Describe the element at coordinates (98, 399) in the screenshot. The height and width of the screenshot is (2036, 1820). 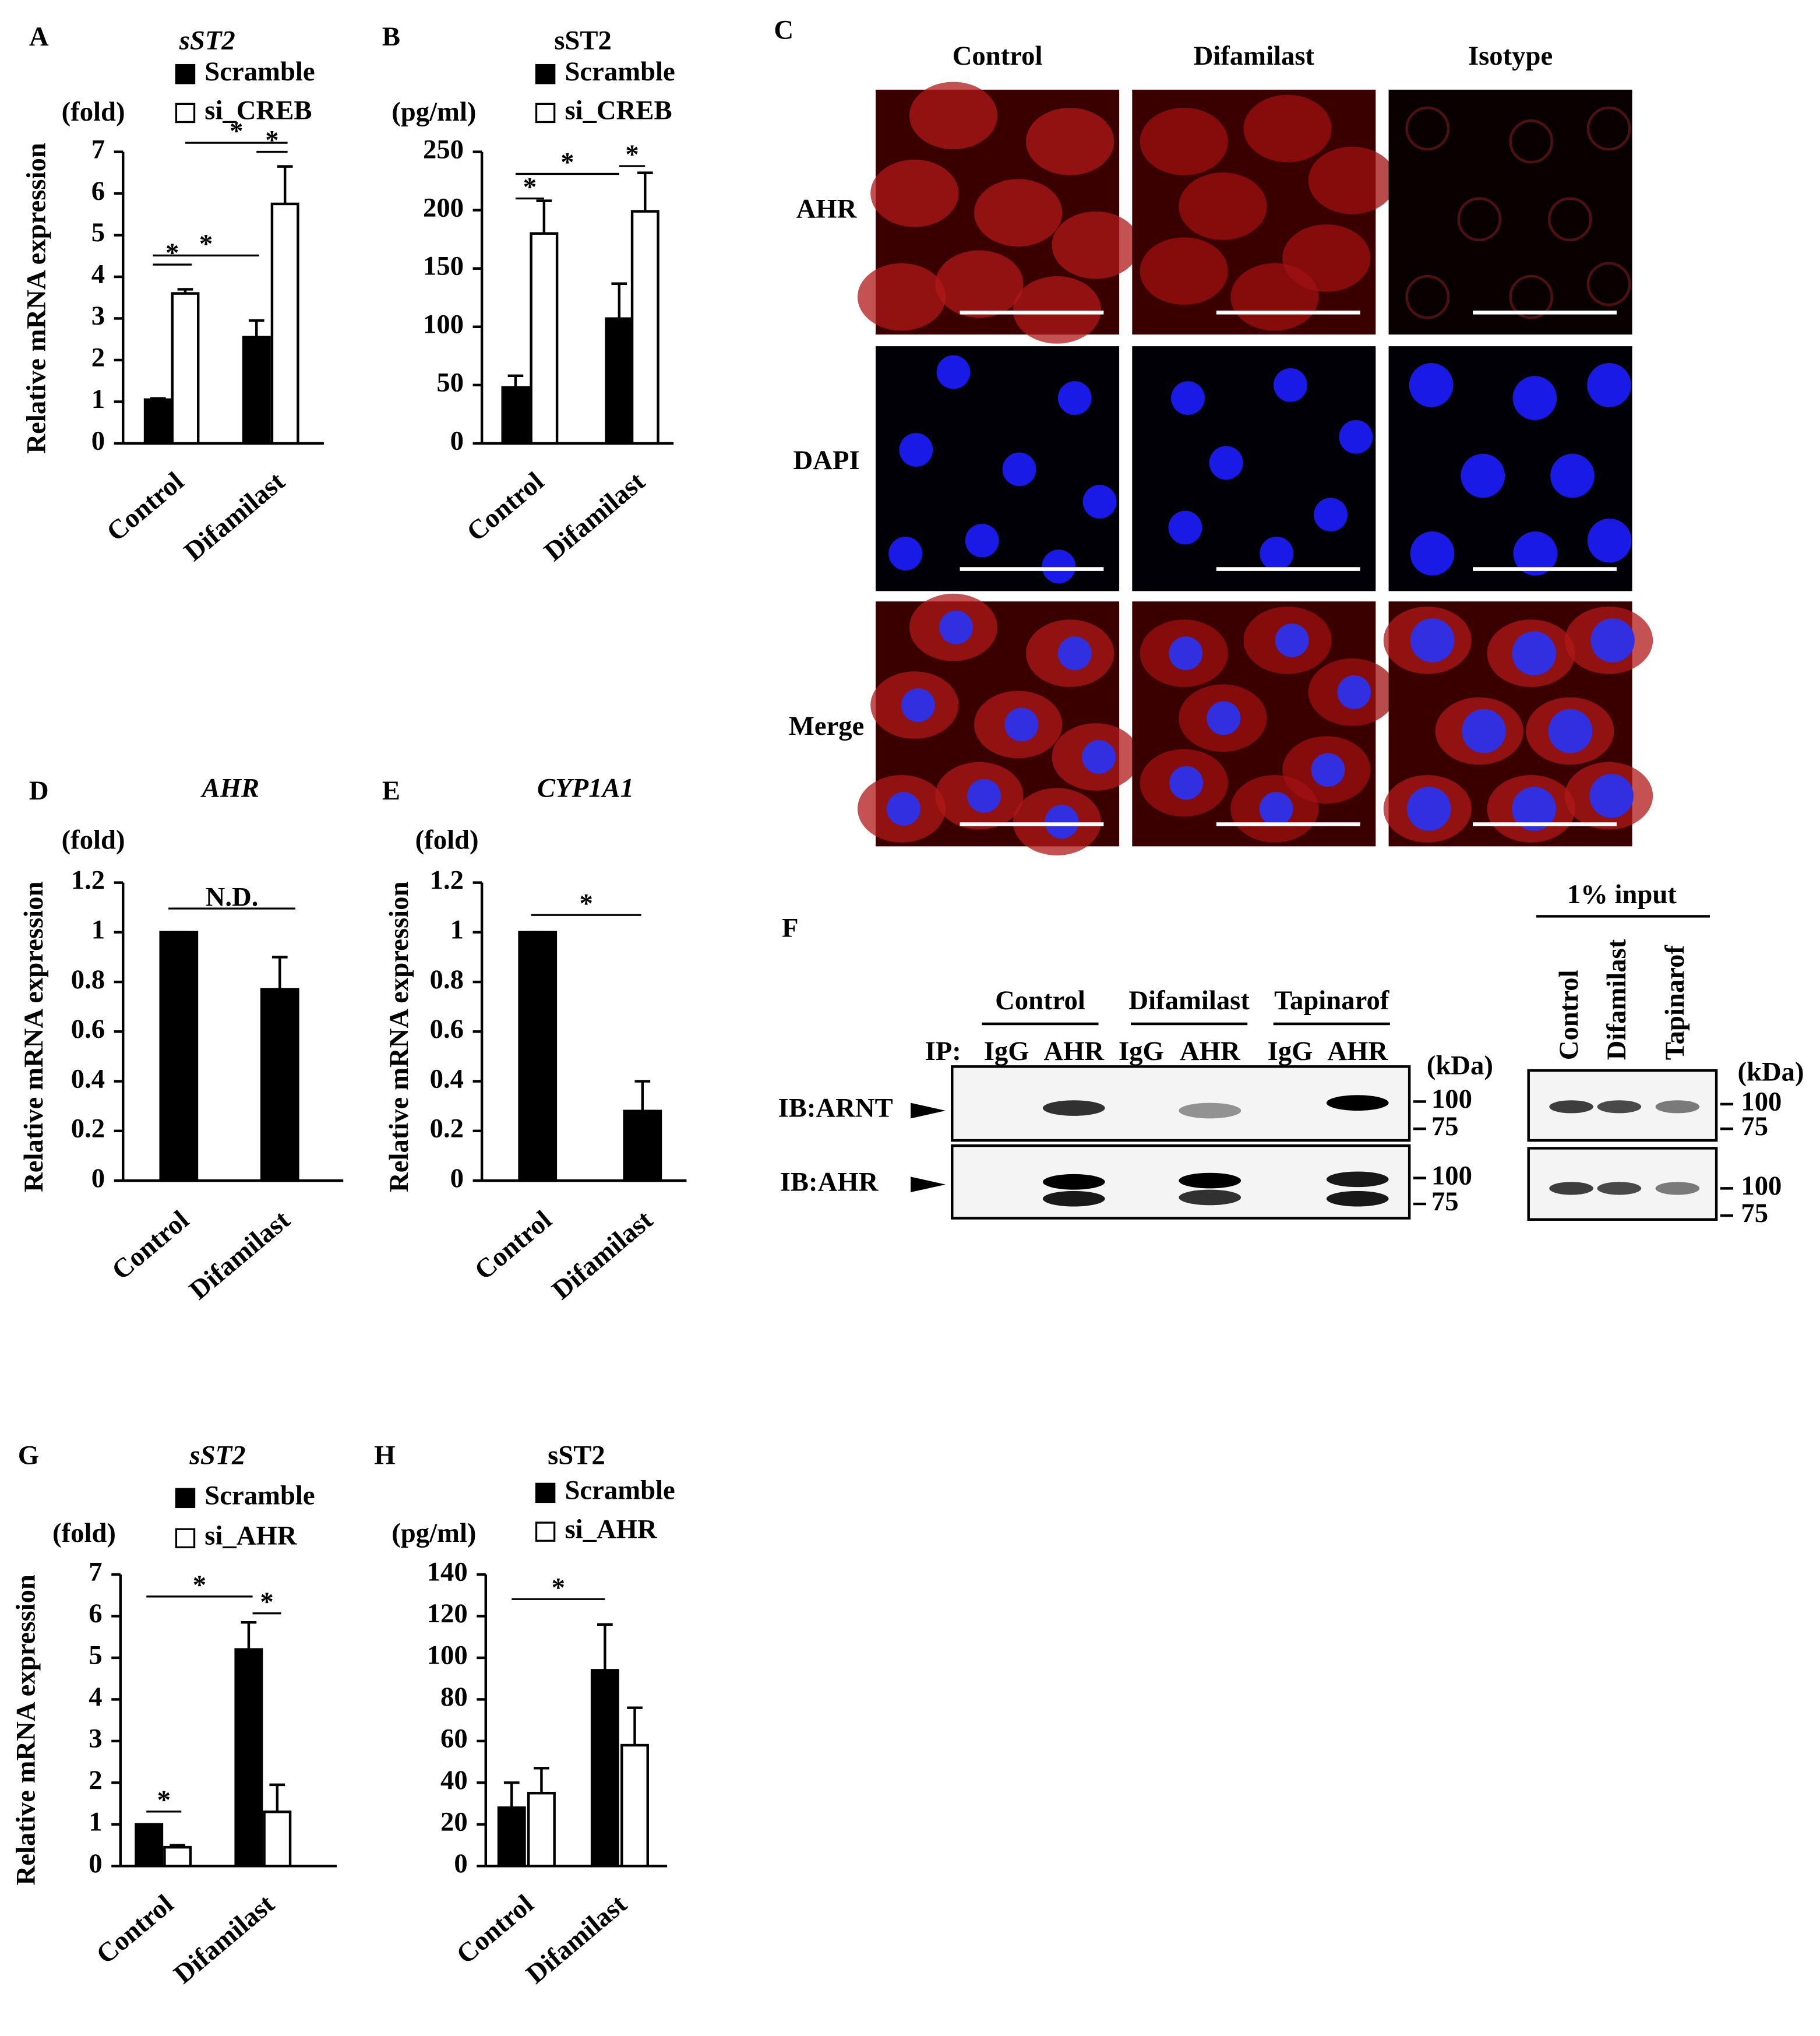
I see `y-tick-label: 1` at that location.